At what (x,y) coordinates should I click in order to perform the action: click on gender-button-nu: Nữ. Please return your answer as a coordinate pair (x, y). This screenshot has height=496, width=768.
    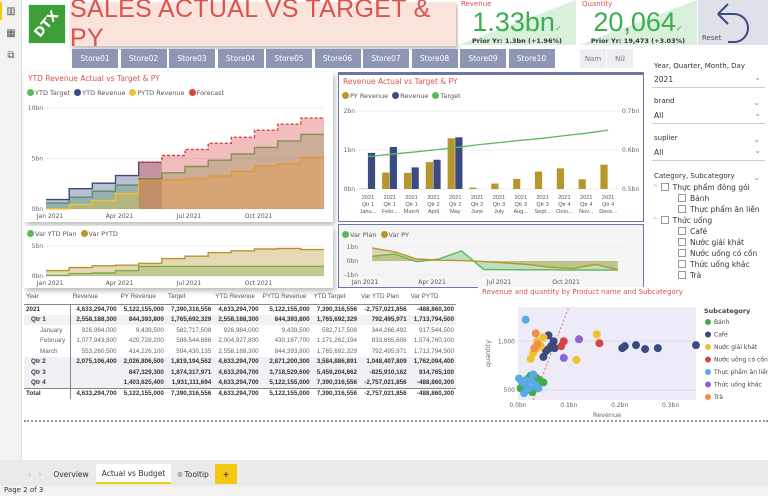
    Looking at the image, I should click on (620, 58).